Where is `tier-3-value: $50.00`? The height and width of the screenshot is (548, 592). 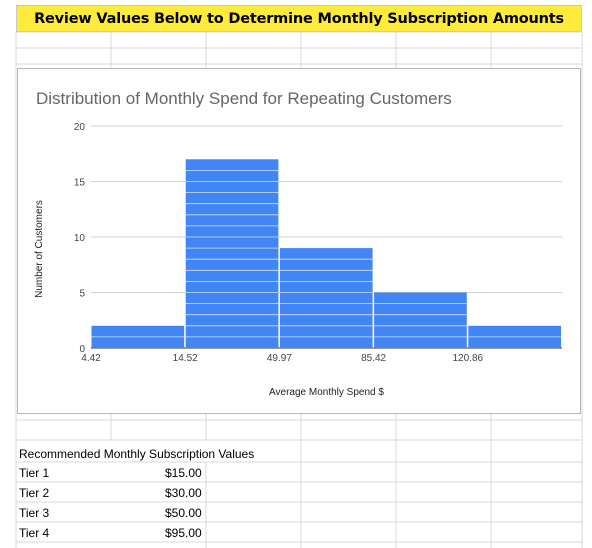 tier-3-value: $50.00 is located at coordinates (183, 513).